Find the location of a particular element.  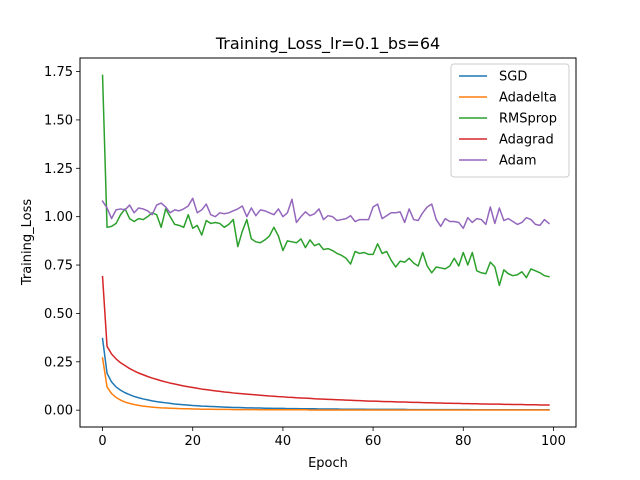

x-tick-label: 20 is located at coordinates (192, 441).